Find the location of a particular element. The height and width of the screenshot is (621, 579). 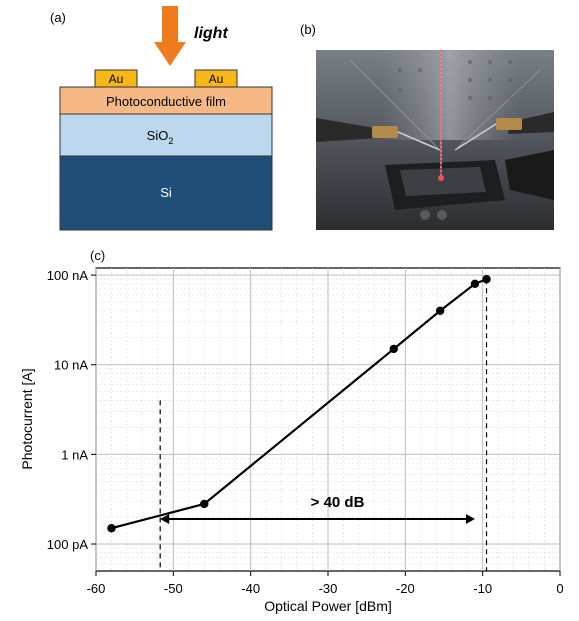

arrow-head-right-icon is located at coordinates (470, 519).